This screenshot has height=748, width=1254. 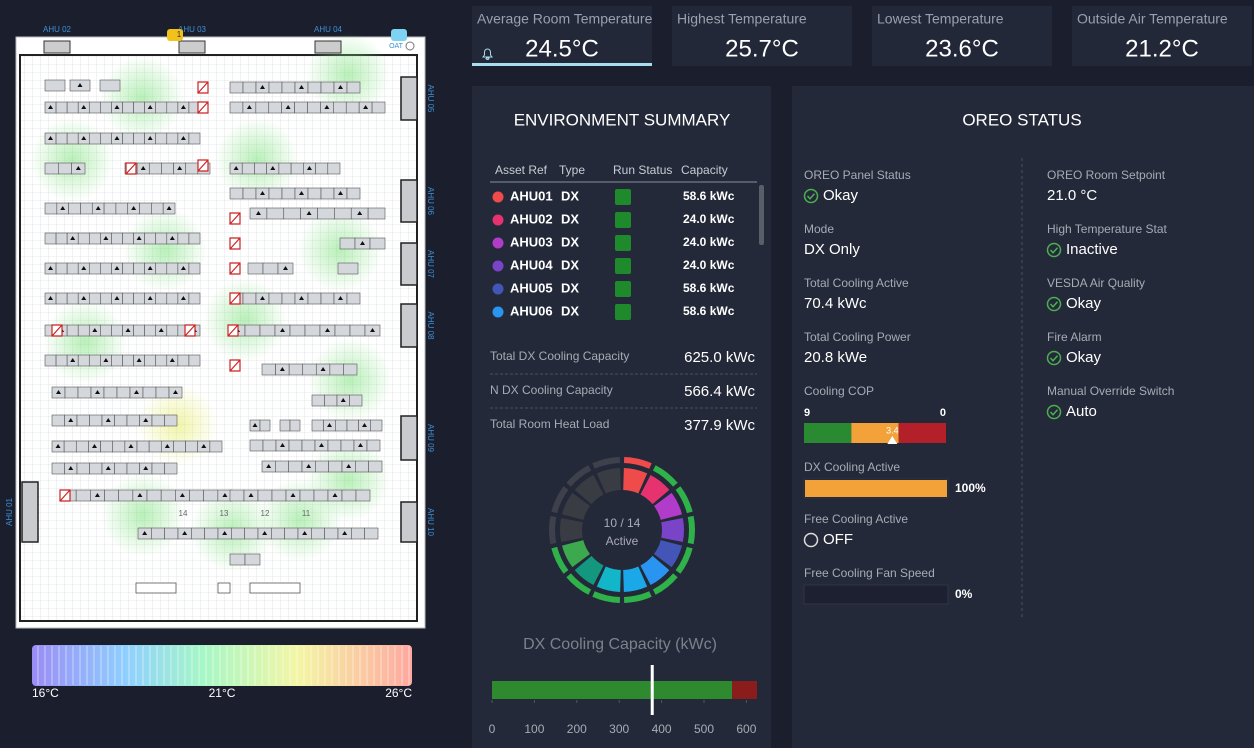 I want to click on ahu-label: AHU 06, so click(x=430, y=201).